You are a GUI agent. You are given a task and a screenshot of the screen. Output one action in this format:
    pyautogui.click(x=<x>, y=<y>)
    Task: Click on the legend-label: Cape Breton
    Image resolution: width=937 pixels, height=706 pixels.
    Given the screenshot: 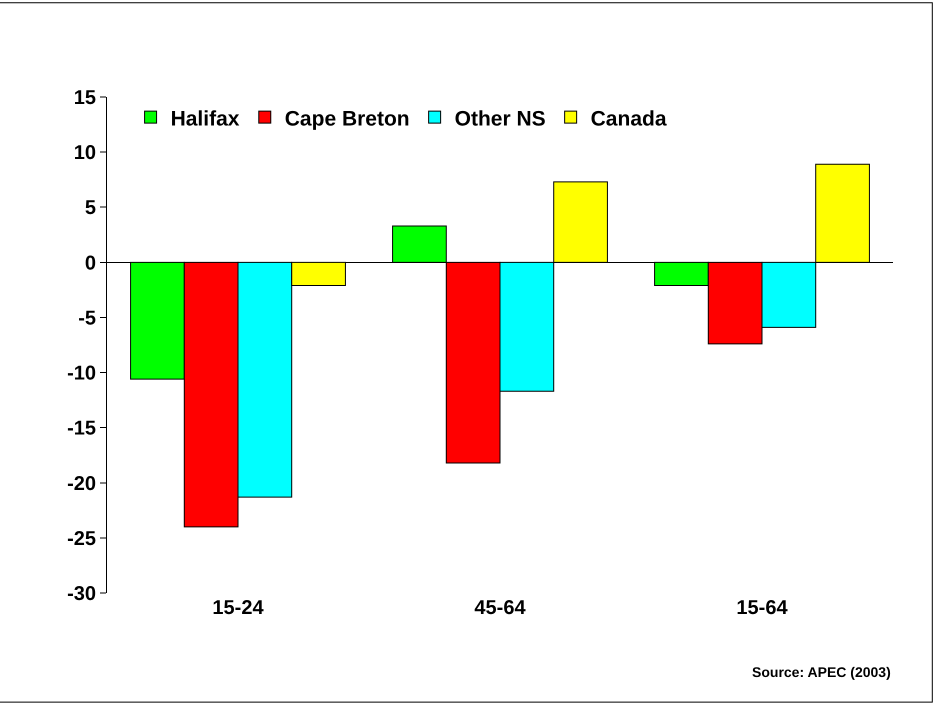 What is the action you would take?
    pyautogui.click(x=347, y=118)
    